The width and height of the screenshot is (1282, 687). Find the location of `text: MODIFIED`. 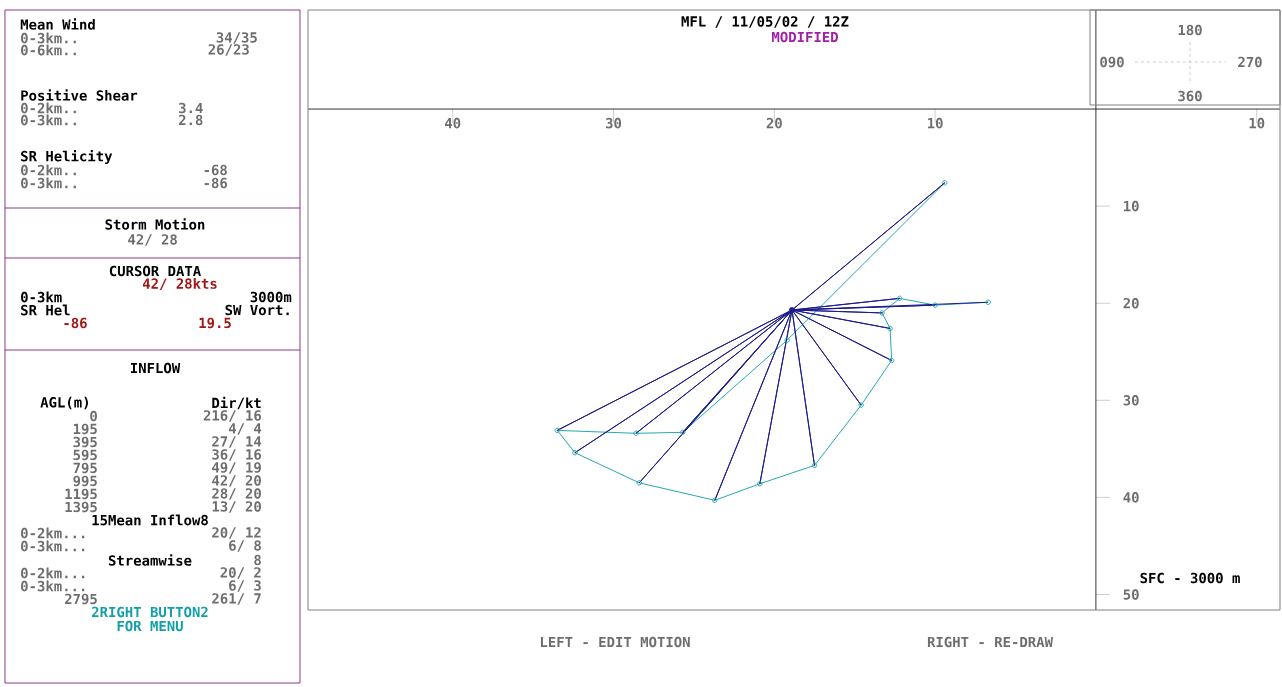

text: MODIFIED is located at coordinates (804, 37).